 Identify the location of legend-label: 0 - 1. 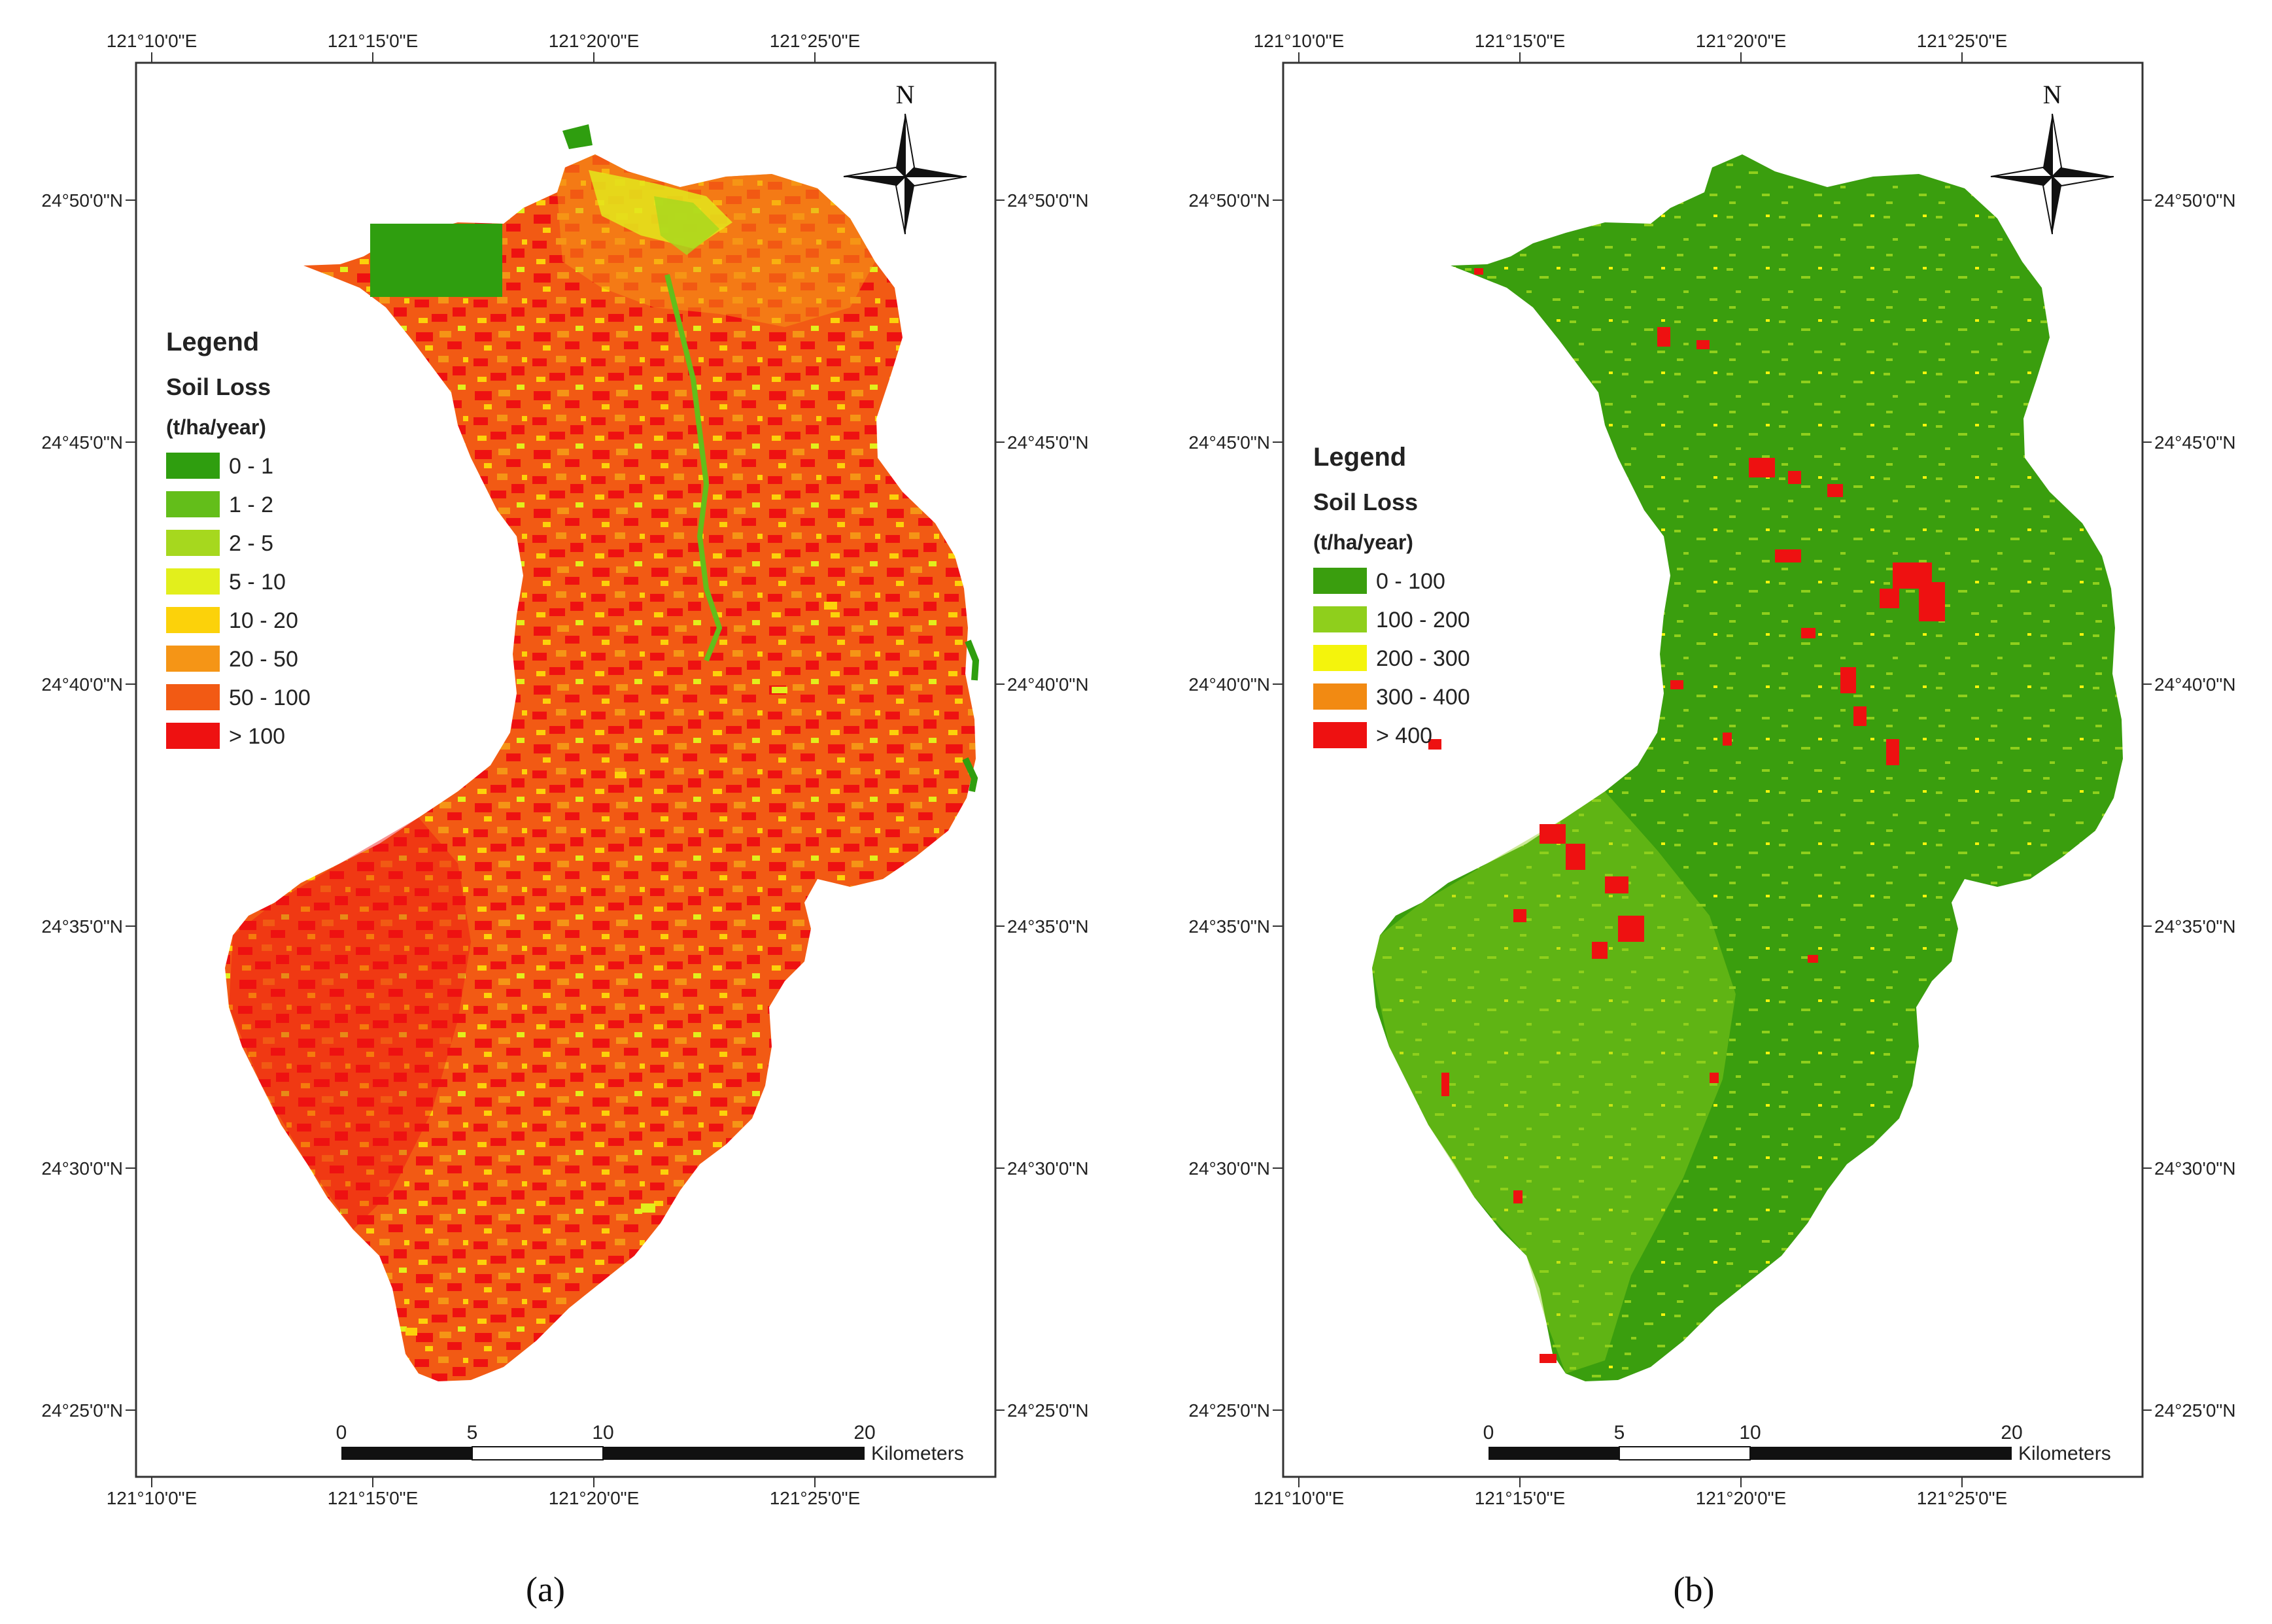
(251, 466).